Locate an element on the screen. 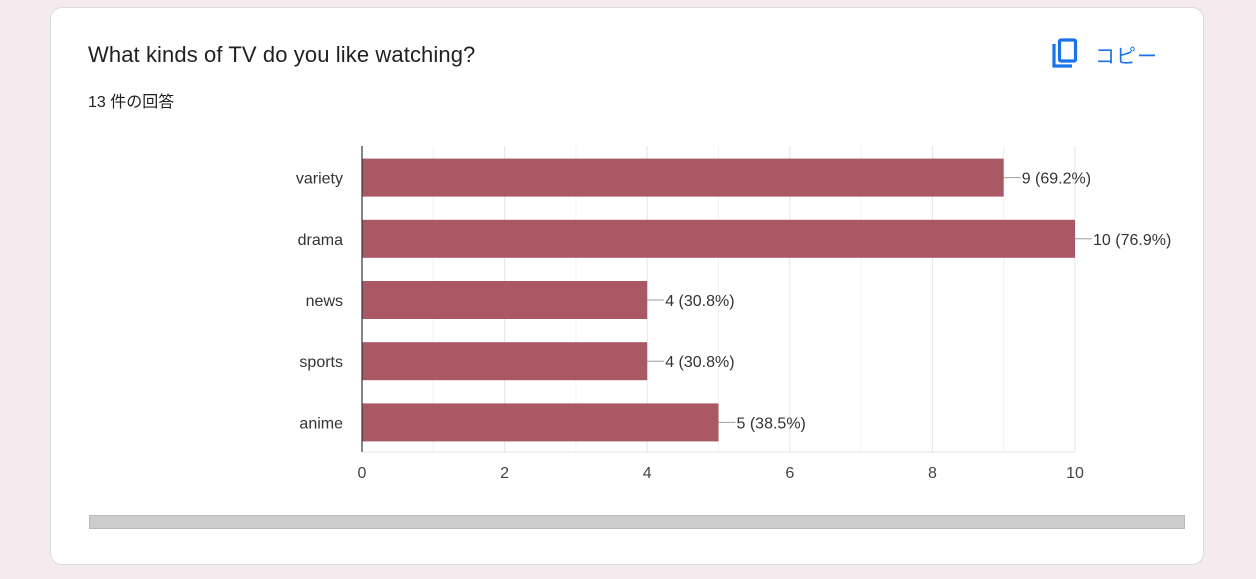 The height and width of the screenshot is (579, 1256). data-label: 10 (76.9%) is located at coordinates (1132, 240).